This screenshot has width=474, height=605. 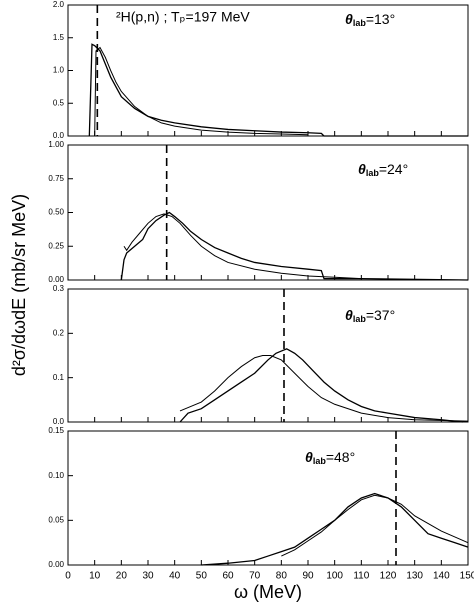 I want to click on x-tick-label: 90, so click(x=308, y=576).